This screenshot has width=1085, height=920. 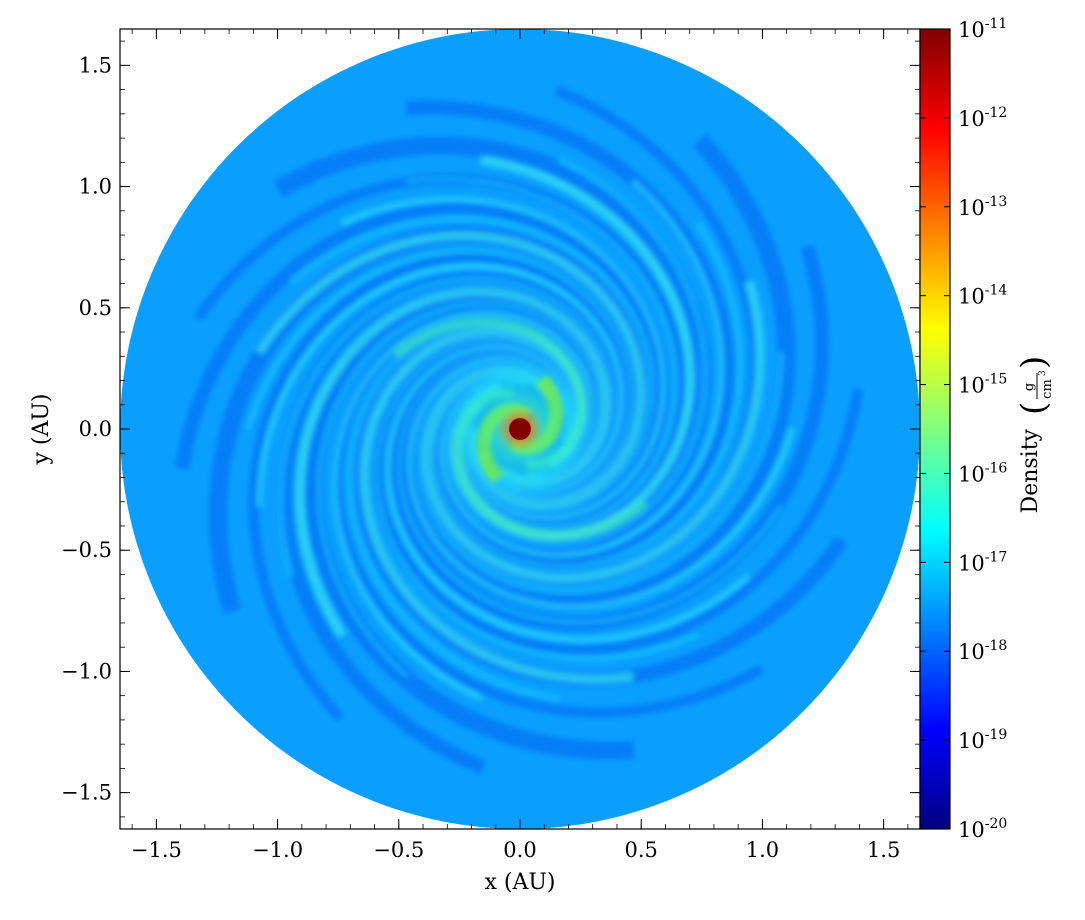 What do you see at coordinates (41, 429) in the screenshot?
I see `y-axis-label: y (AU)` at bounding box center [41, 429].